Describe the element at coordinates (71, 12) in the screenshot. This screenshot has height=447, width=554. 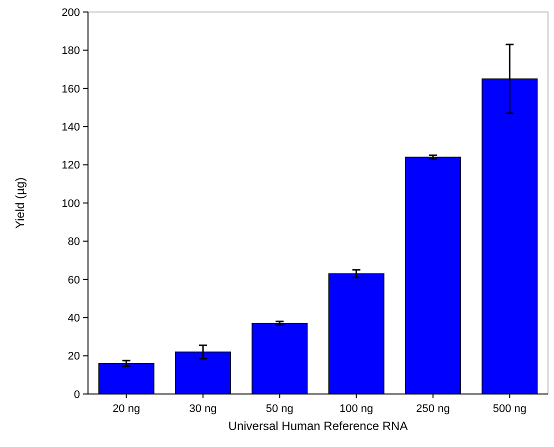
I see `y-tick-label: 200` at that location.